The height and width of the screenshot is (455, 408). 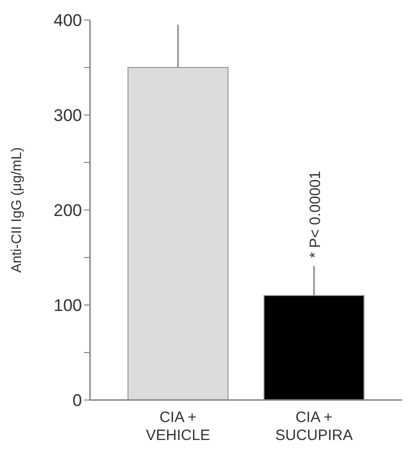 I want to click on y-tick-label: 400, so click(x=68, y=20).